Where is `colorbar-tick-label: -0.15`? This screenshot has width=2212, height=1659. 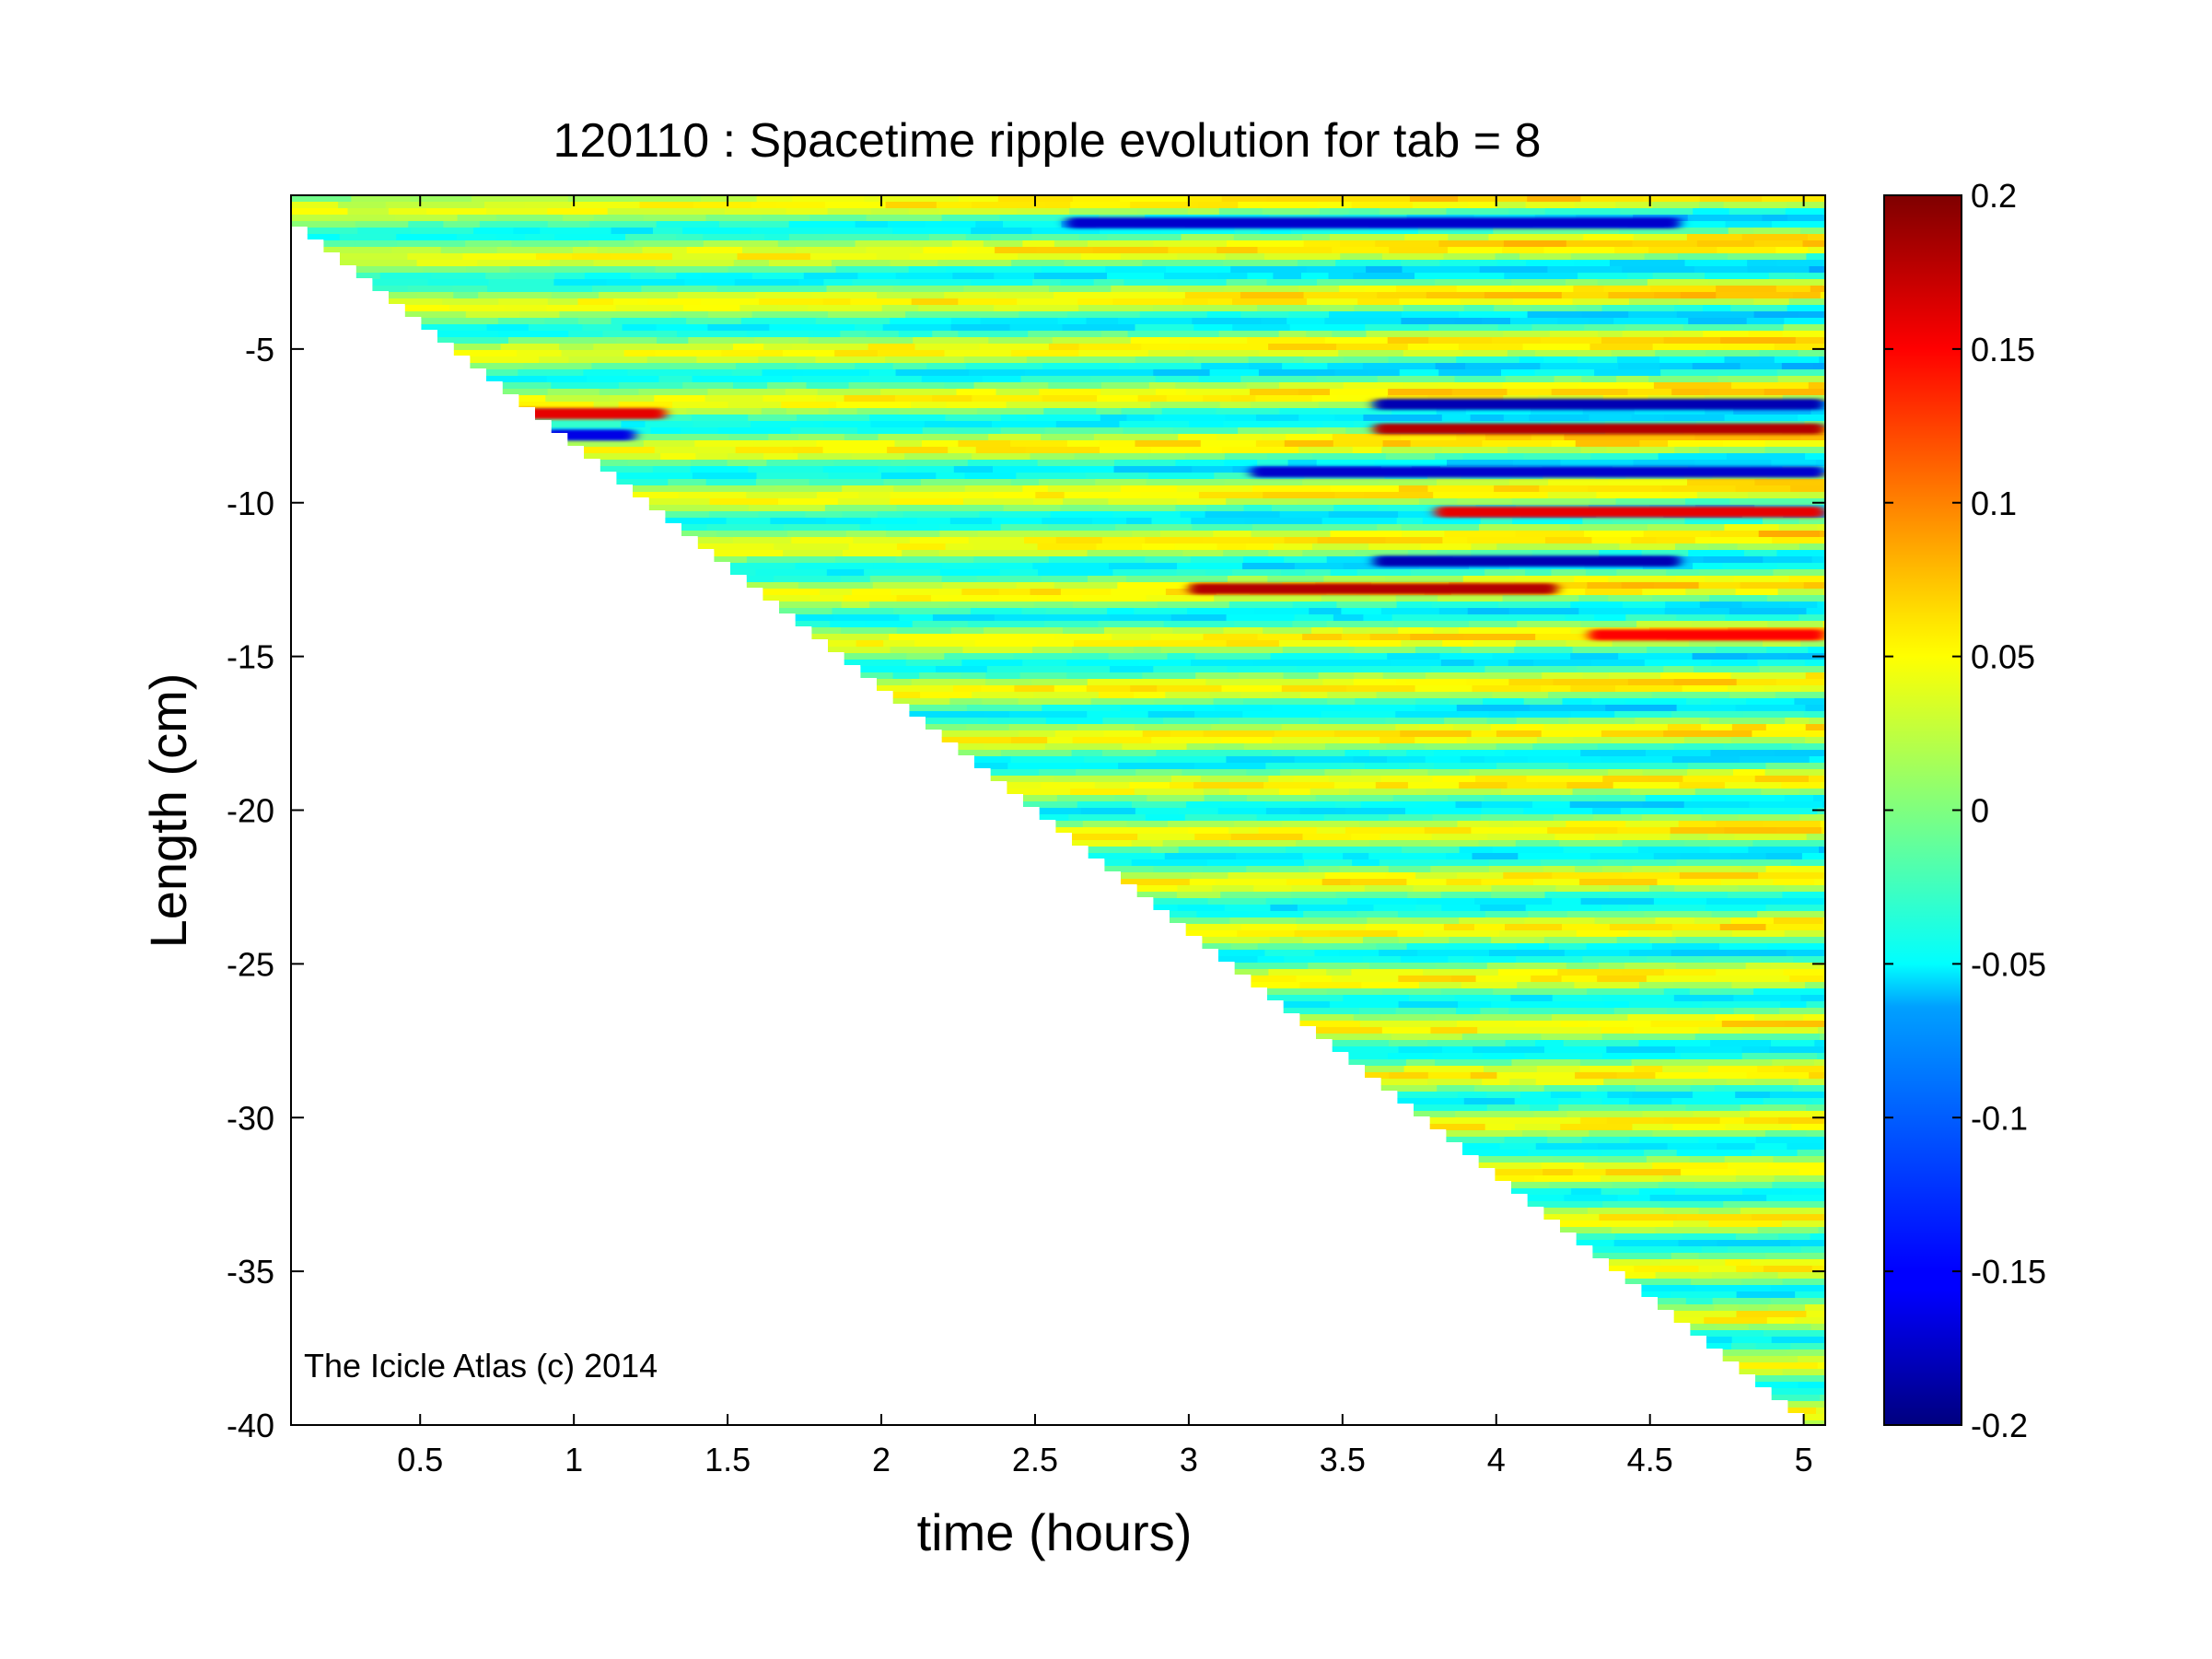
colorbar-tick-label: -0.15 is located at coordinates (2008, 1272).